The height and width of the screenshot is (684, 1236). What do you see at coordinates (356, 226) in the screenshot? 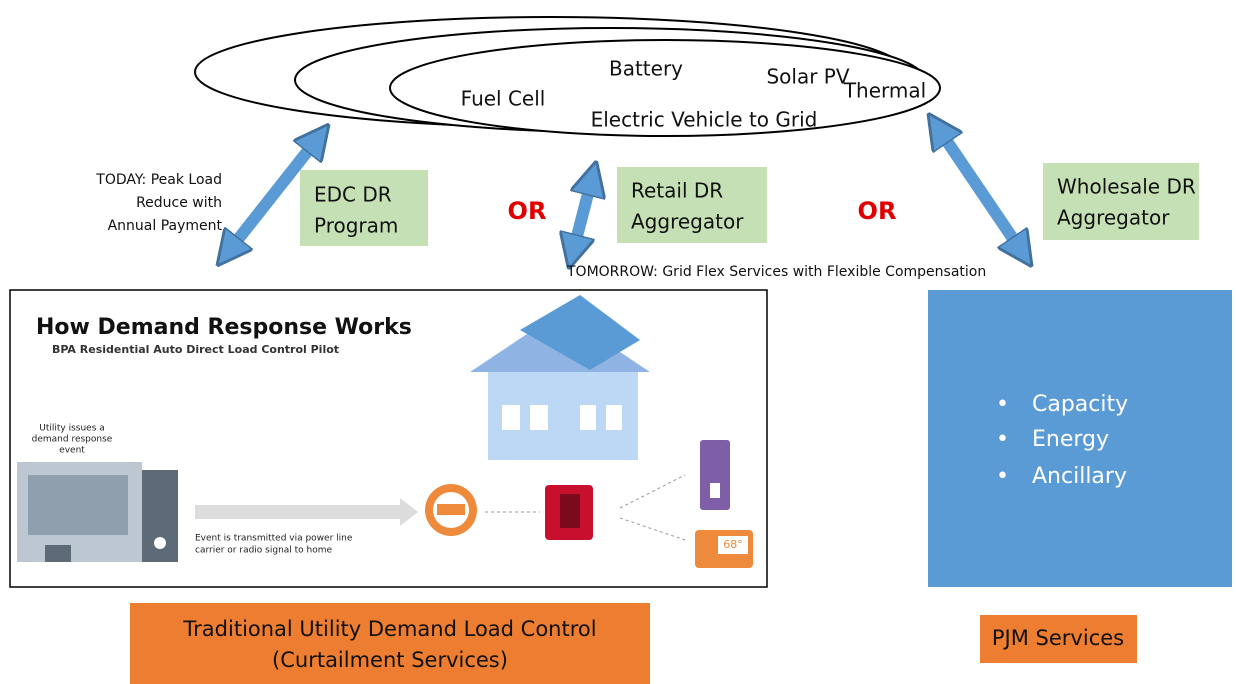
I see `edc-text: Program` at bounding box center [356, 226].